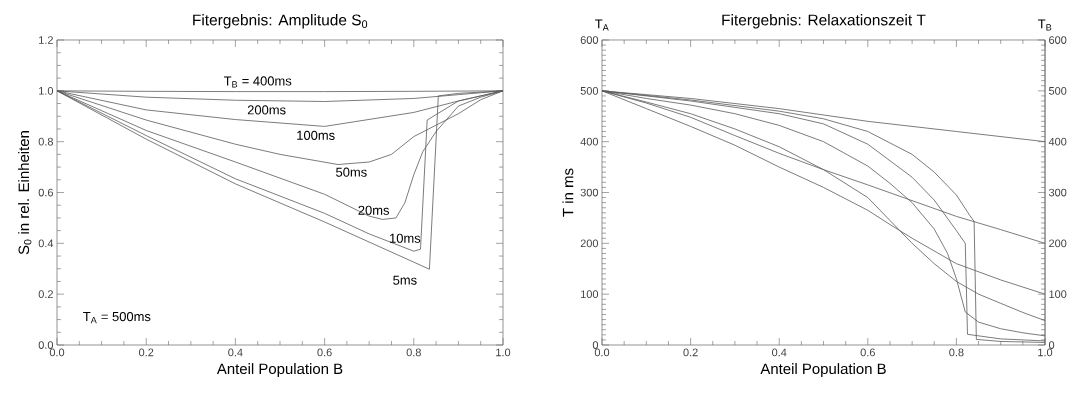  What do you see at coordinates (589, 90) in the screenshot?
I see `y-tick-label: 500` at bounding box center [589, 90].